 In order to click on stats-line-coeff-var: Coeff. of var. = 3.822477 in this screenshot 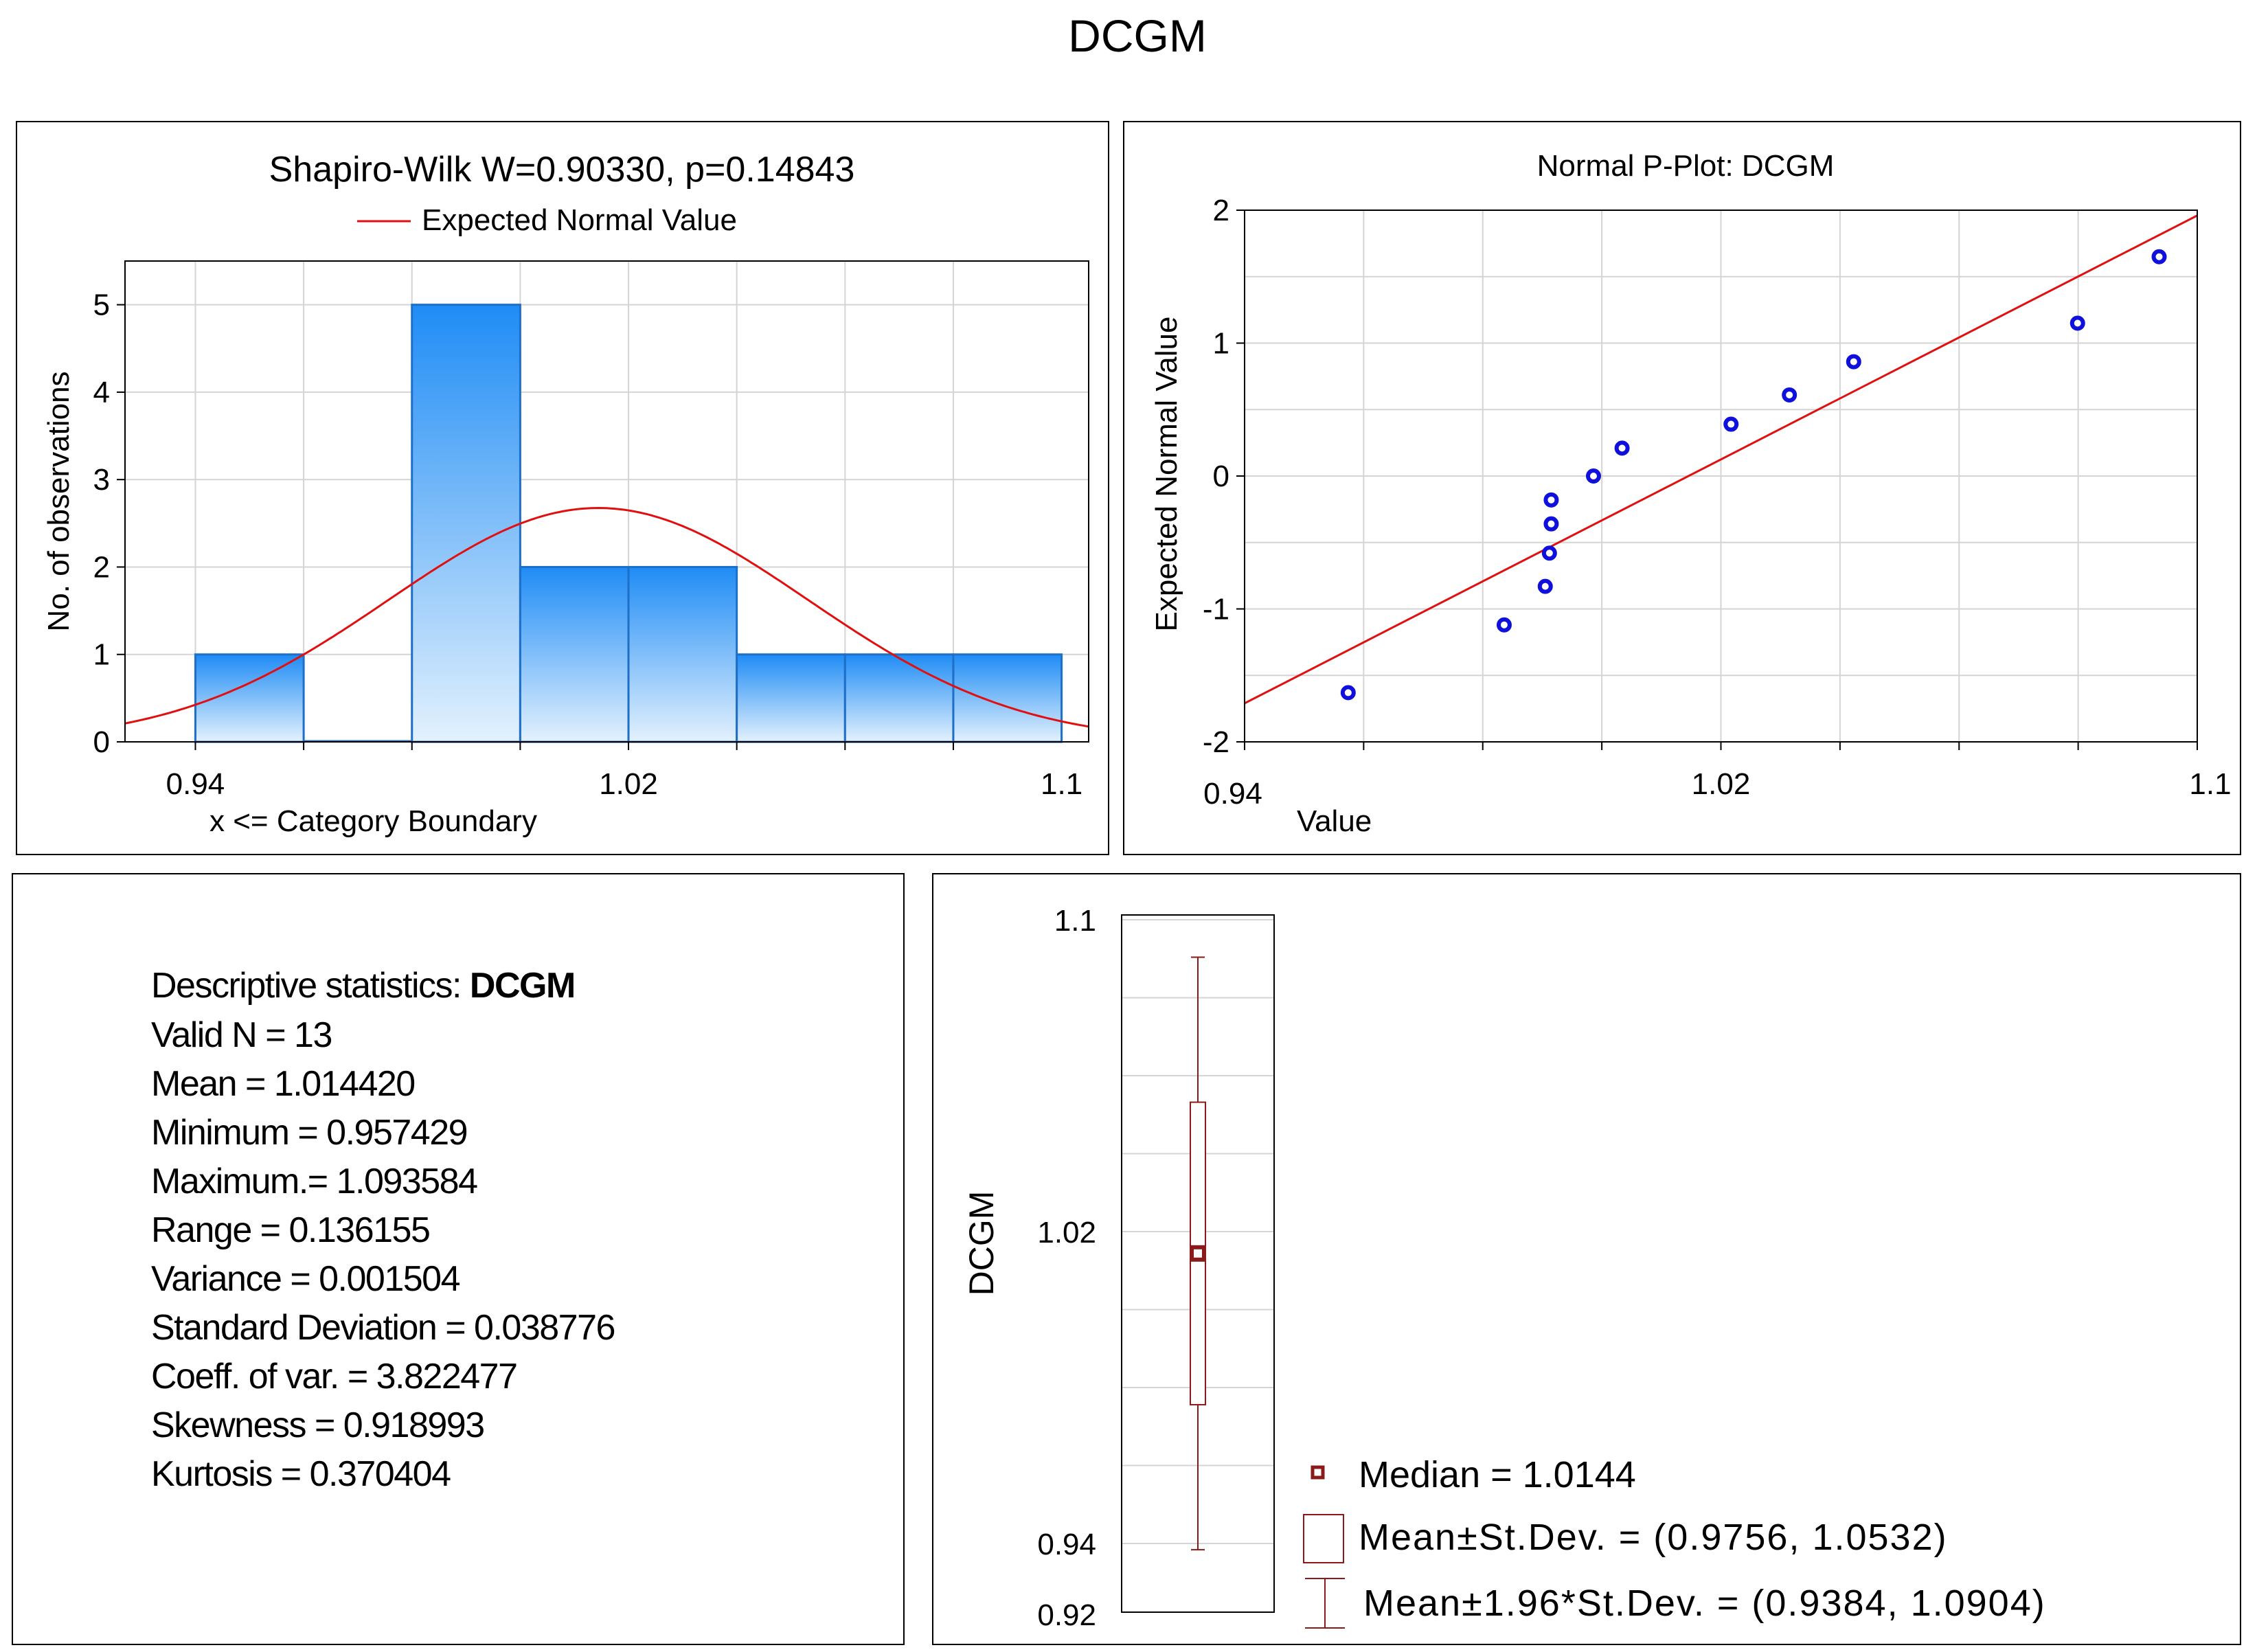, I will do `click(334, 1376)`.